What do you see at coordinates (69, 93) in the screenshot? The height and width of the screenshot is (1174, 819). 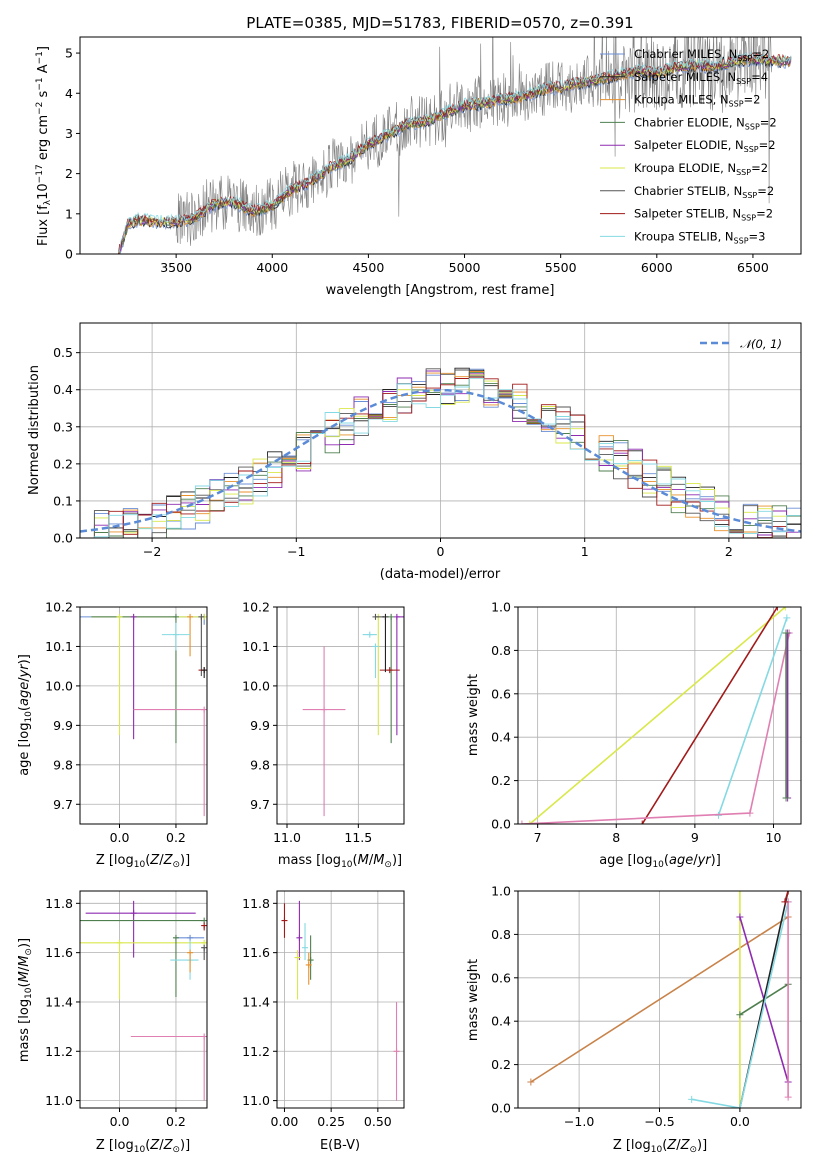 I see `spectrum-ytick-label: 4` at bounding box center [69, 93].